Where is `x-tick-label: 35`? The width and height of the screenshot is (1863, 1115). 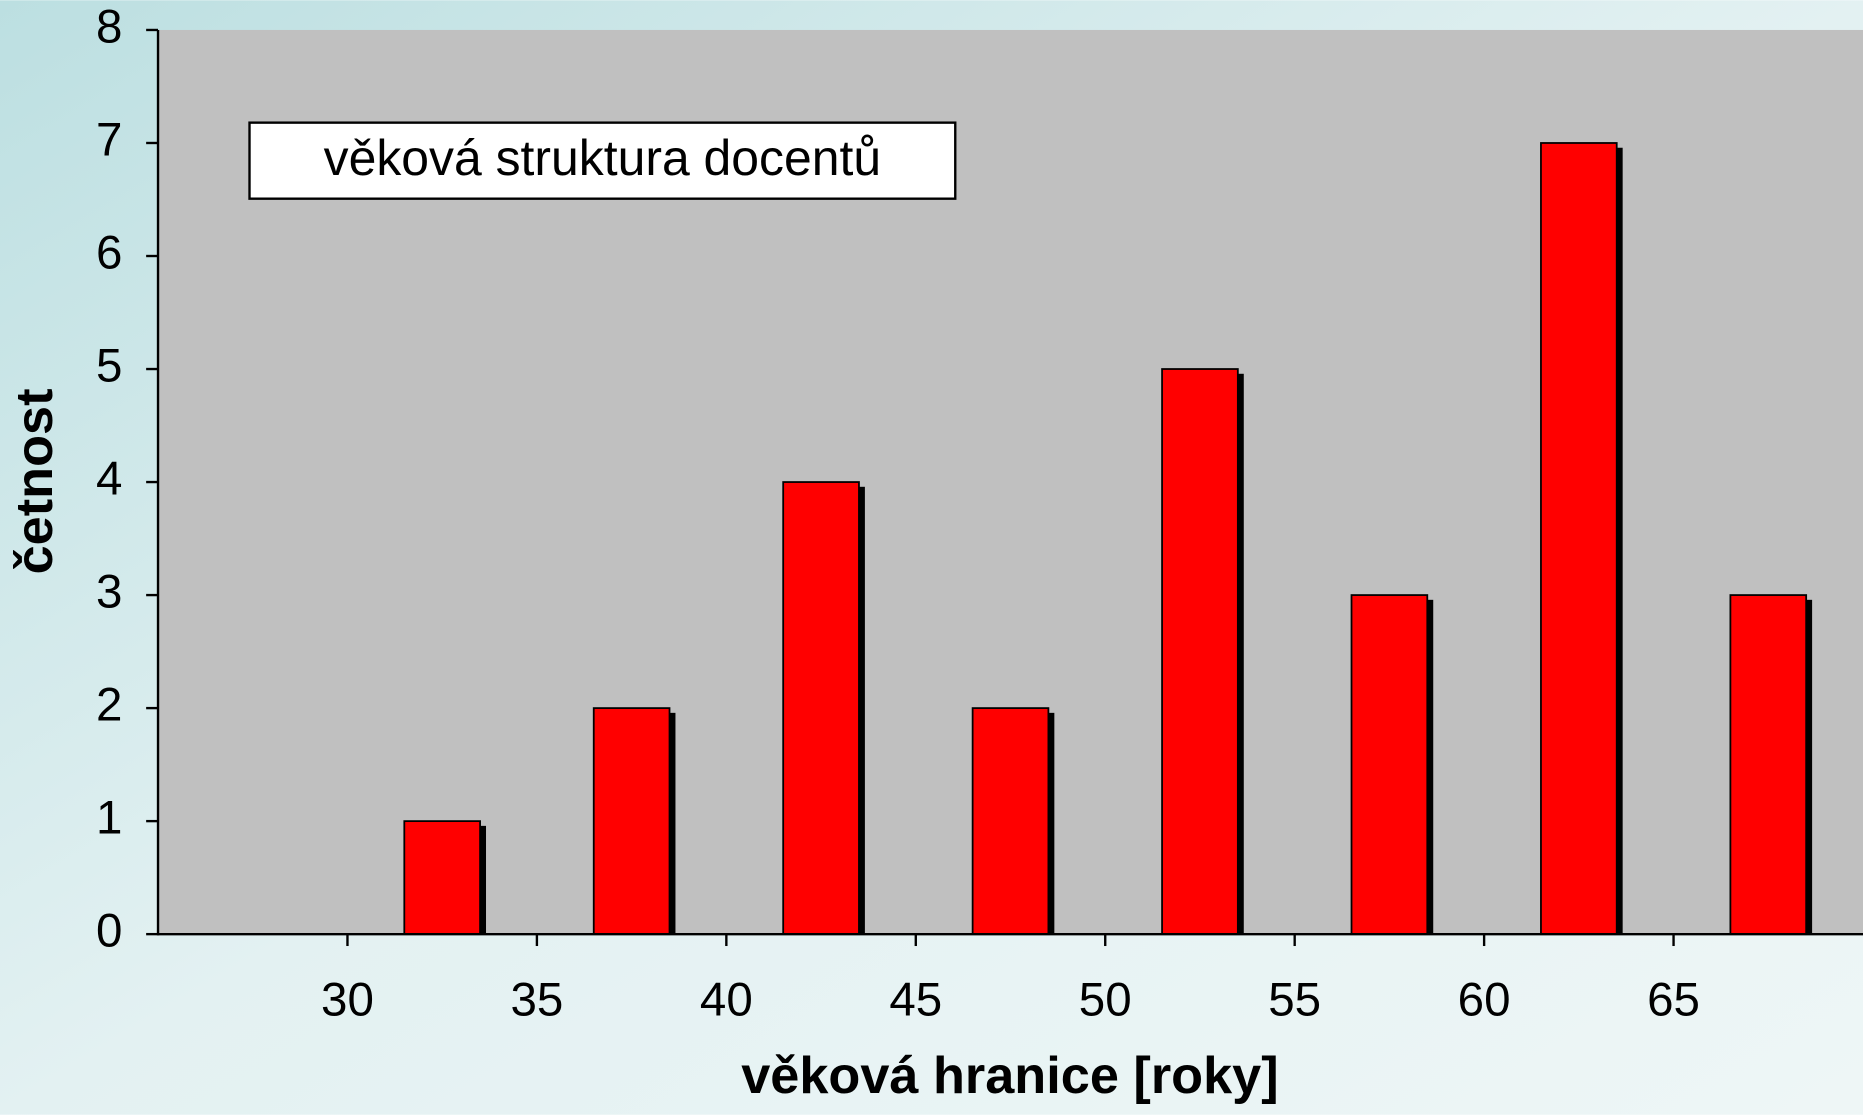 x-tick-label: 35 is located at coordinates (536, 1000).